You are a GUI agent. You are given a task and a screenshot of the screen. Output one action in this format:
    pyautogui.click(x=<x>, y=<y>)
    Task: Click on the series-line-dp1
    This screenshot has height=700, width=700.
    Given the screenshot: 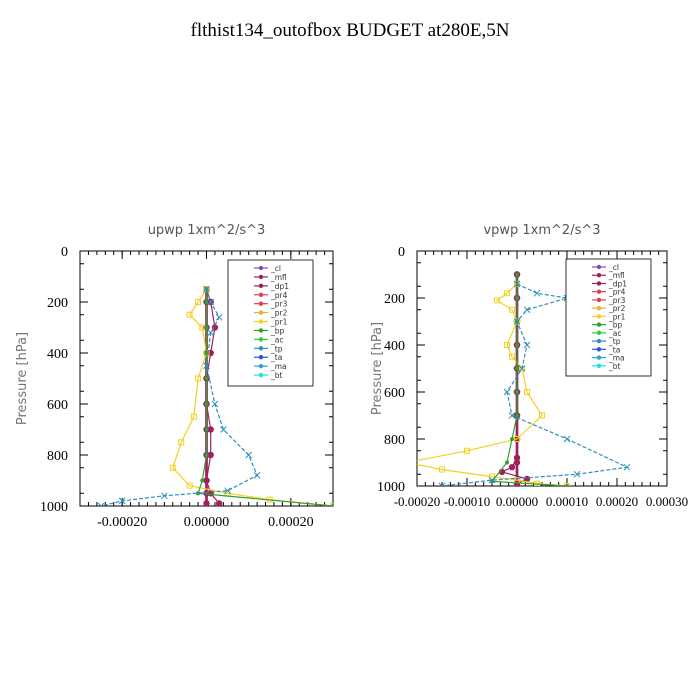 What is the action you would take?
    pyautogui.click(x=212, y=396)
    